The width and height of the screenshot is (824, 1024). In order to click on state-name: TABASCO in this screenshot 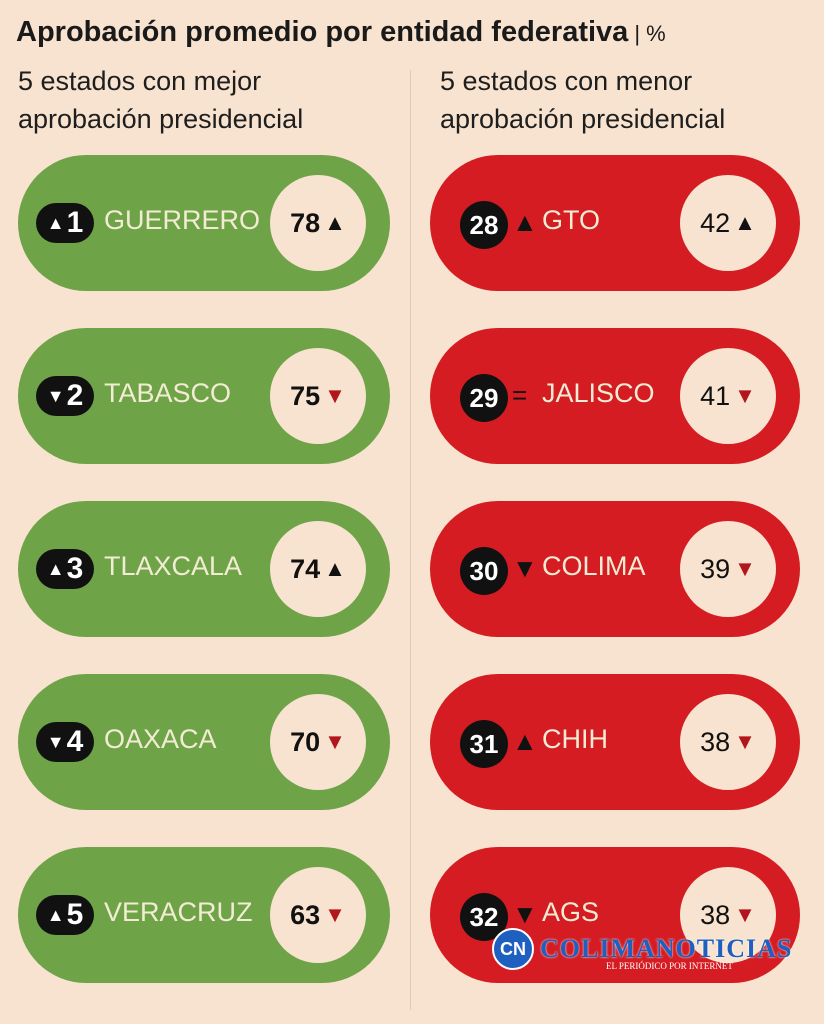, I will do `click(168, 393)`.